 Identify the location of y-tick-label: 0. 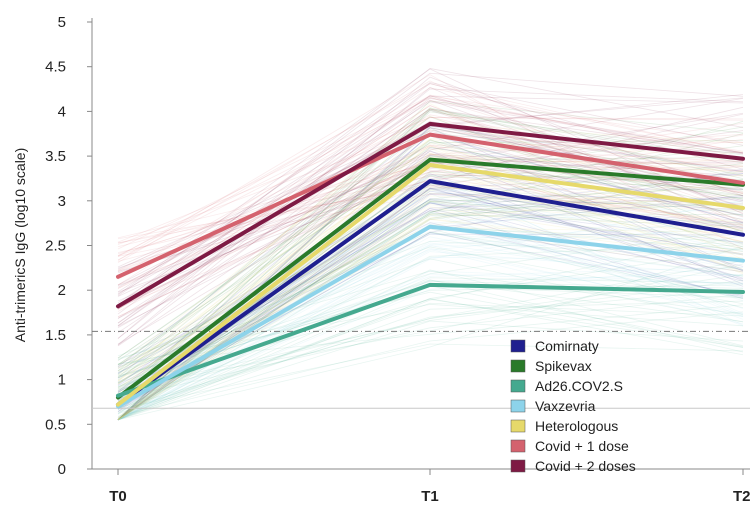
(62, 469).